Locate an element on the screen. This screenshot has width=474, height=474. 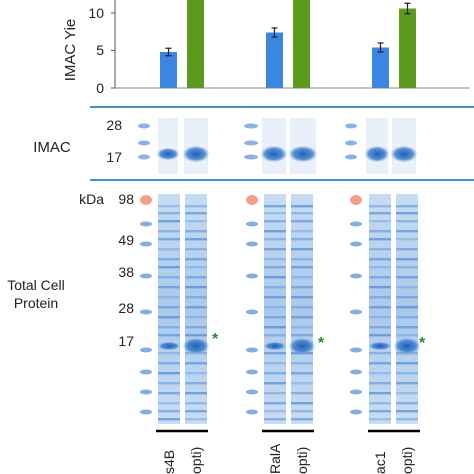
tcp-marker-98: 98 is located at coordinates (126, 199).